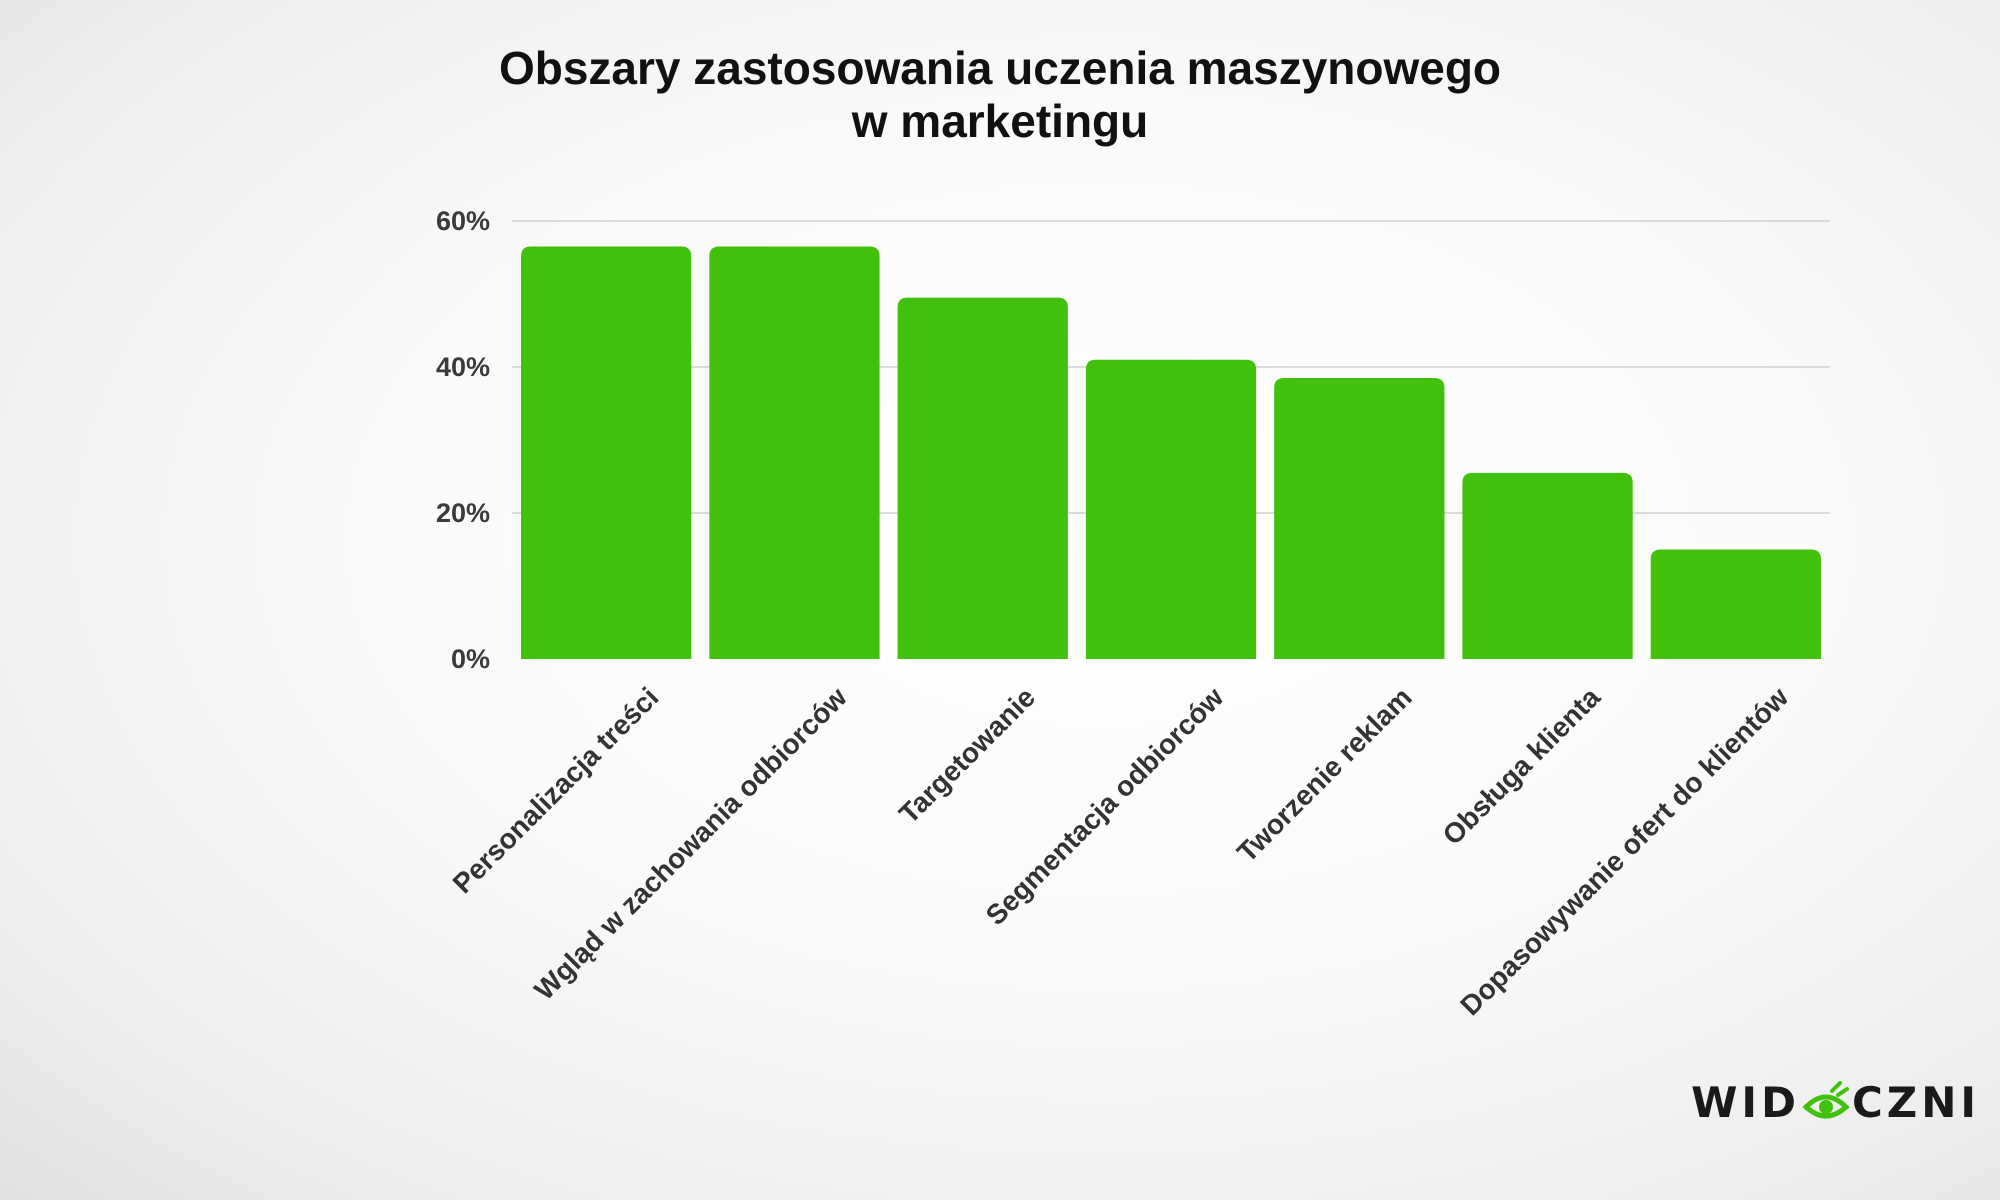 The image size is (2000, 1200). Describe the element at coordinates (690, 843) in the screenshot. I see `x-category-label: Wgląd w zachowania odbiorców` at that location.